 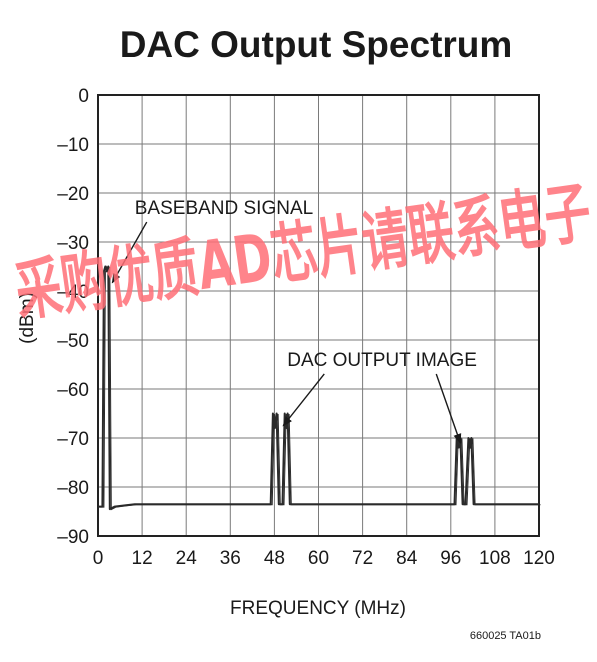 I want to click on y-tick-label: –10, so click(x=73, y=145).